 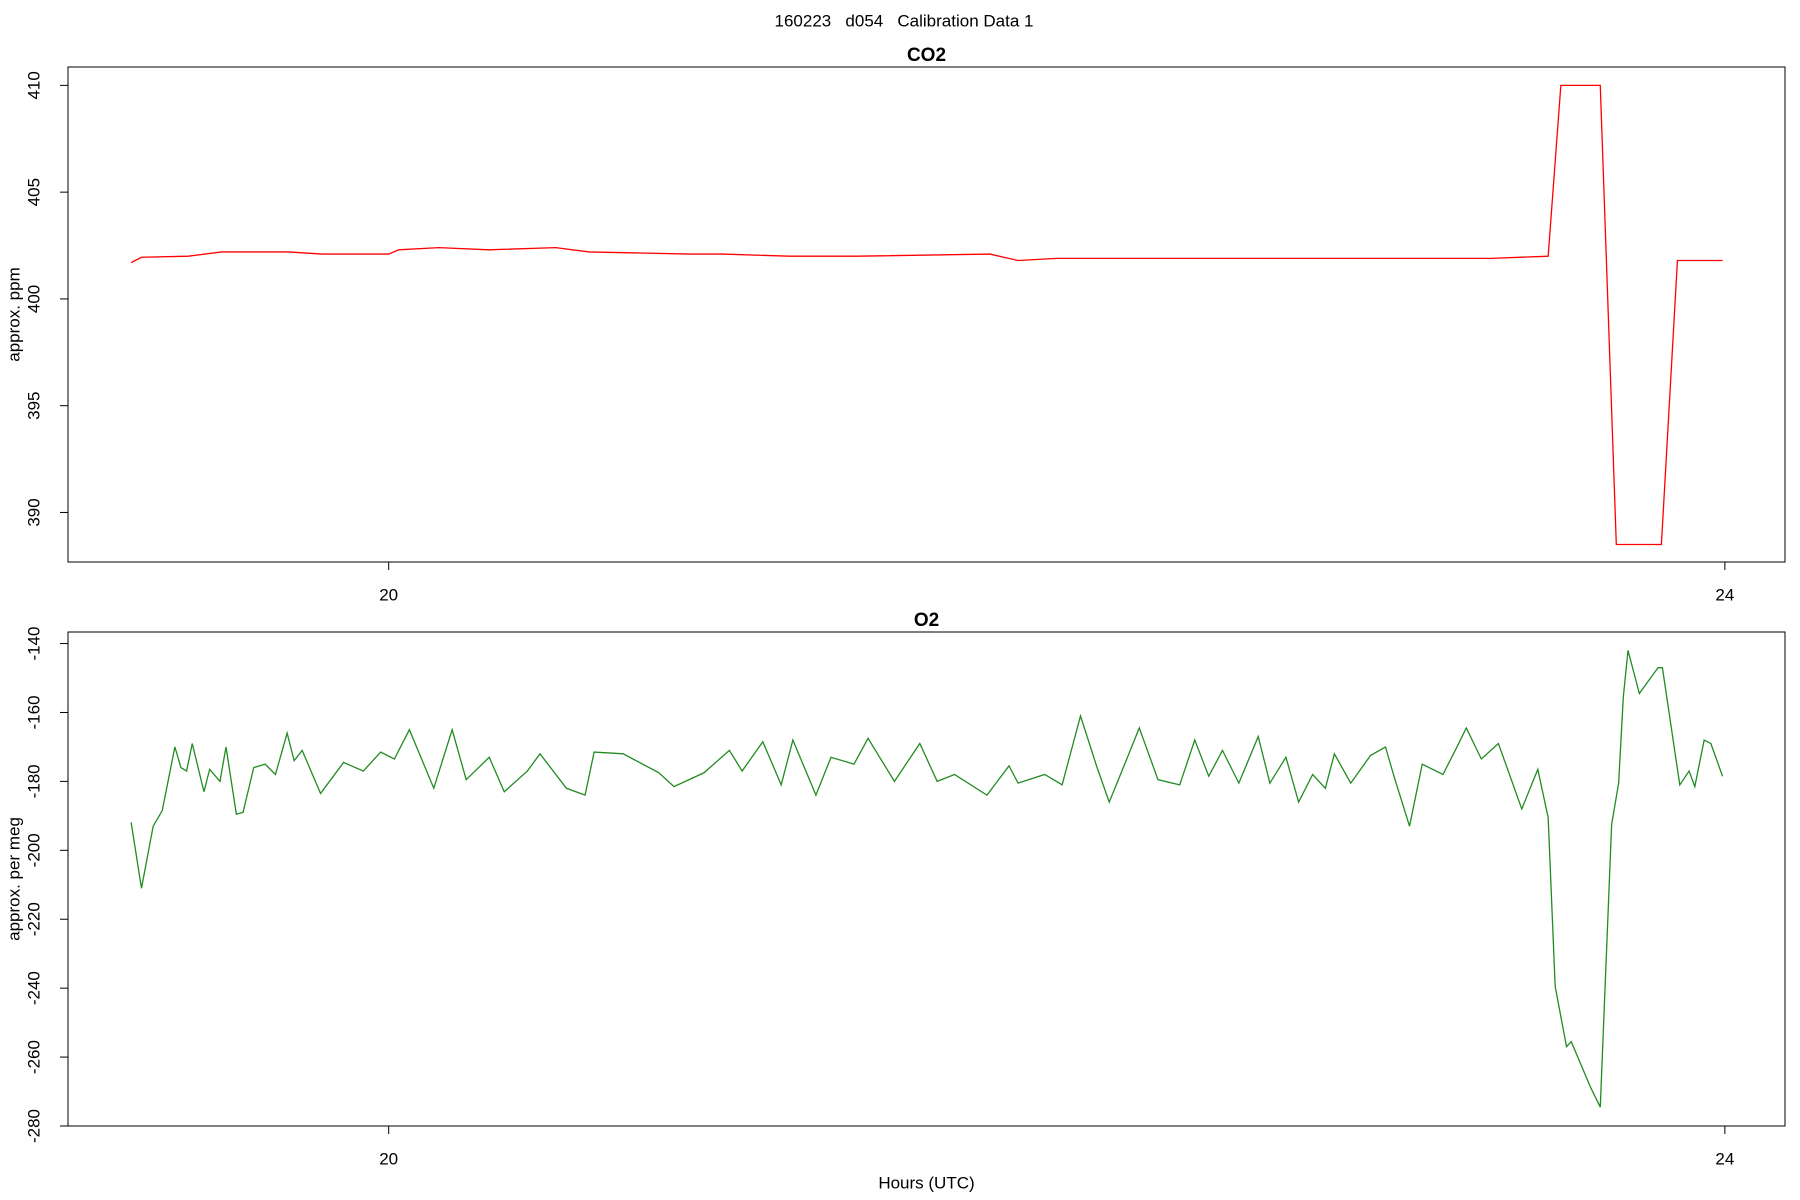 What do you see at coordinates (33, 512) in the screenshot?
I see `y-tick-label: 390` at bounding box center [33, 512].